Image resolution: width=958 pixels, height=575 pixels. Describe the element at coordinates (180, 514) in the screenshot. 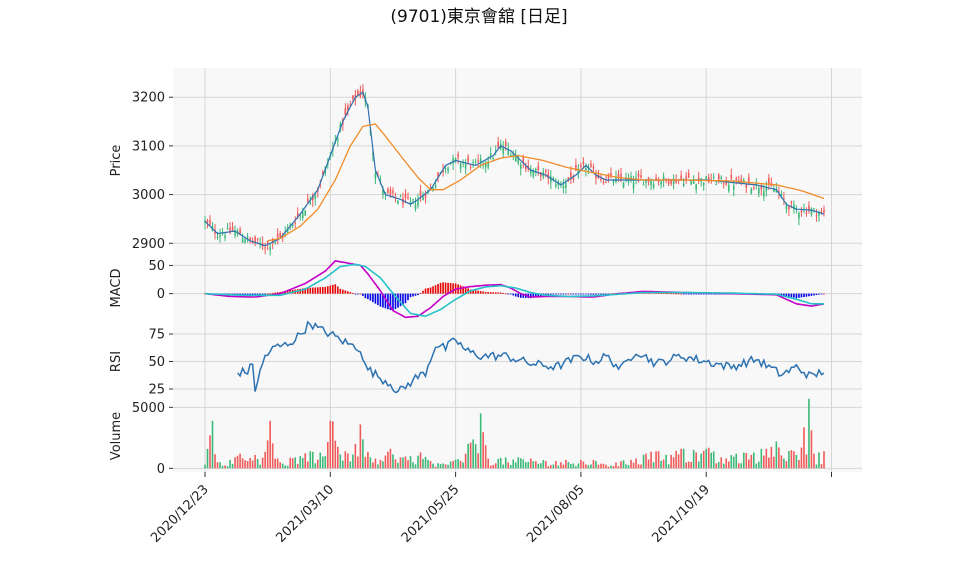

I see `x-tick-label: 2020/12/23` at that location.